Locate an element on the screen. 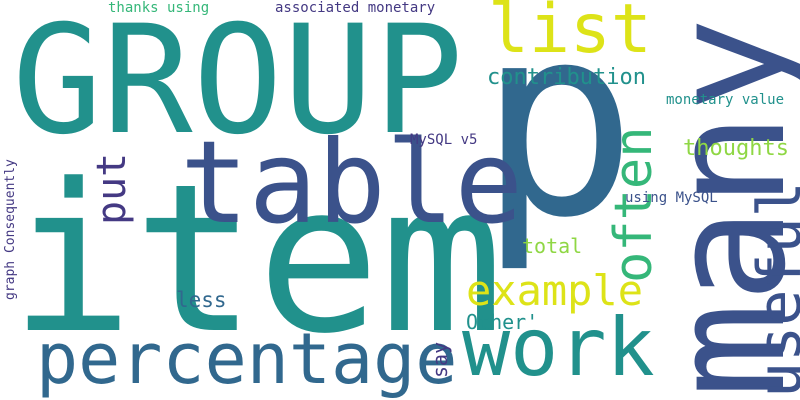 This screenshot has width=800, height=400. word-p: p is located at coordinates (558, 138).